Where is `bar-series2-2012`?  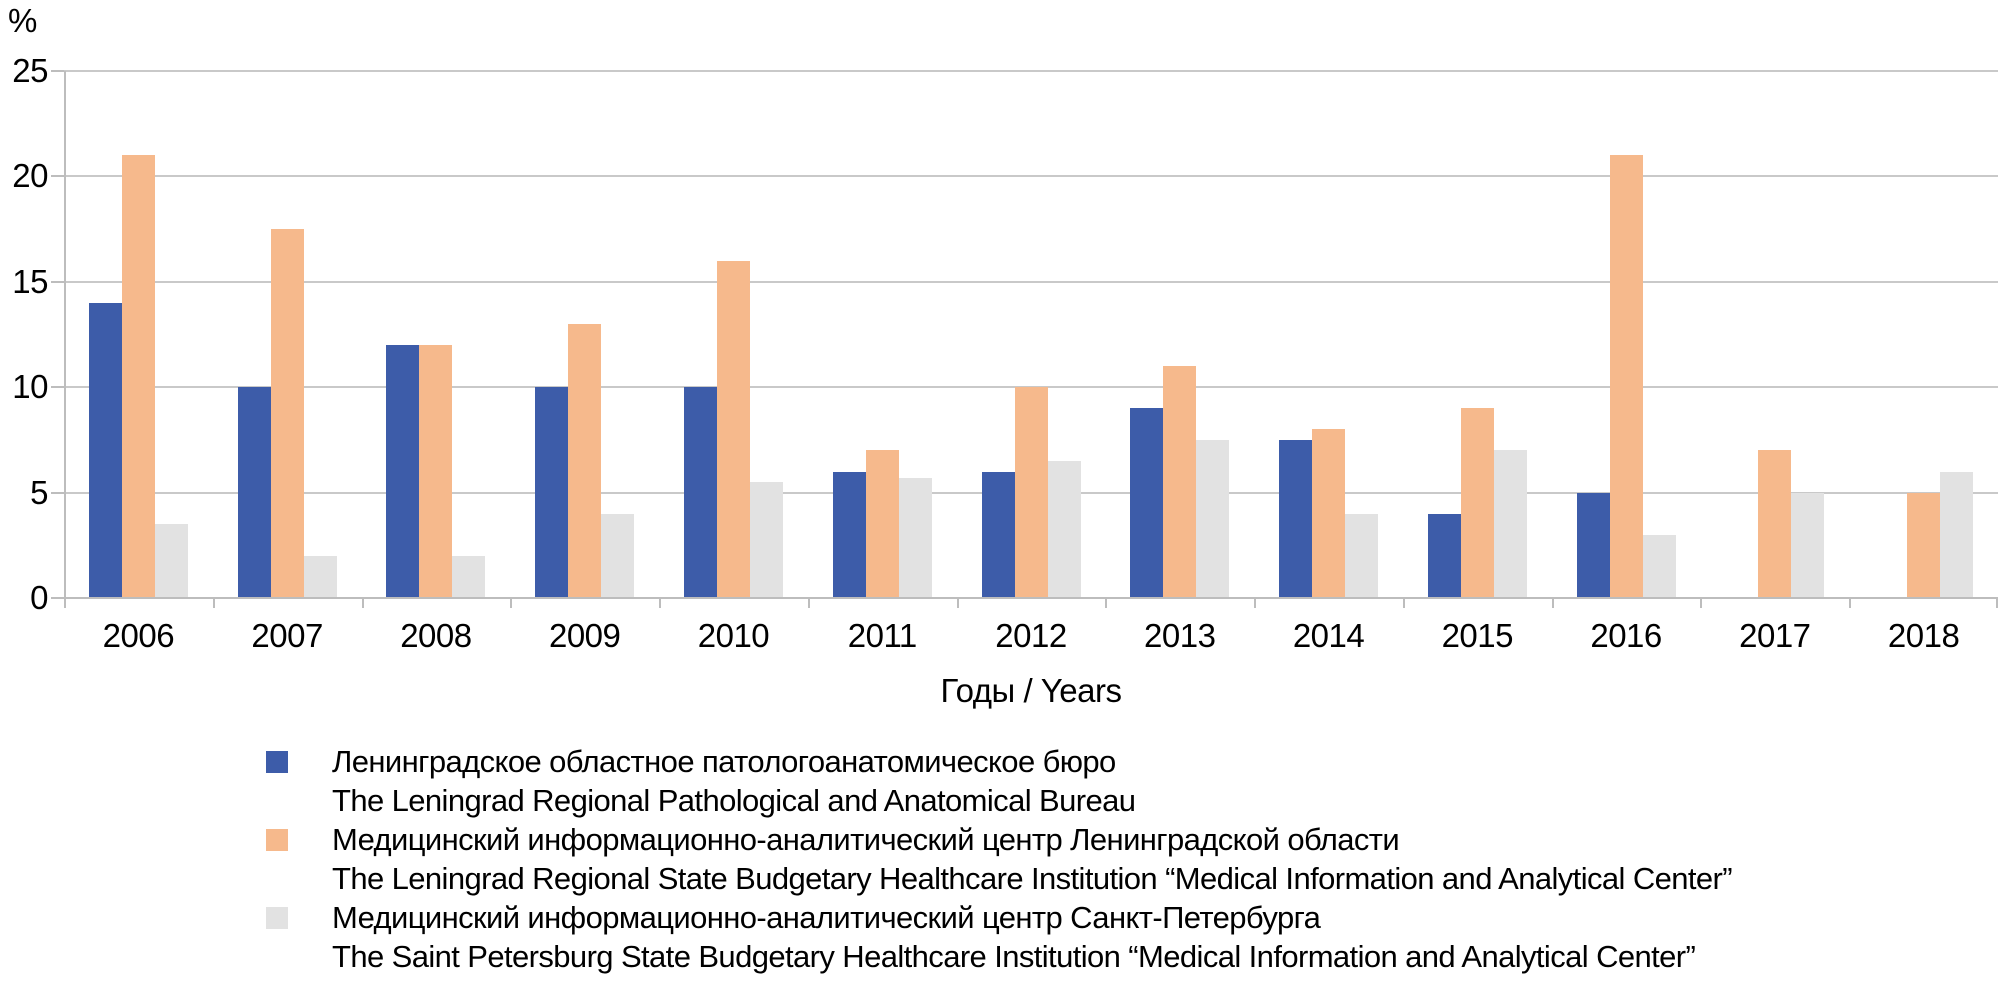
bar-series2-2012 is located at coordinates (1031, 492).